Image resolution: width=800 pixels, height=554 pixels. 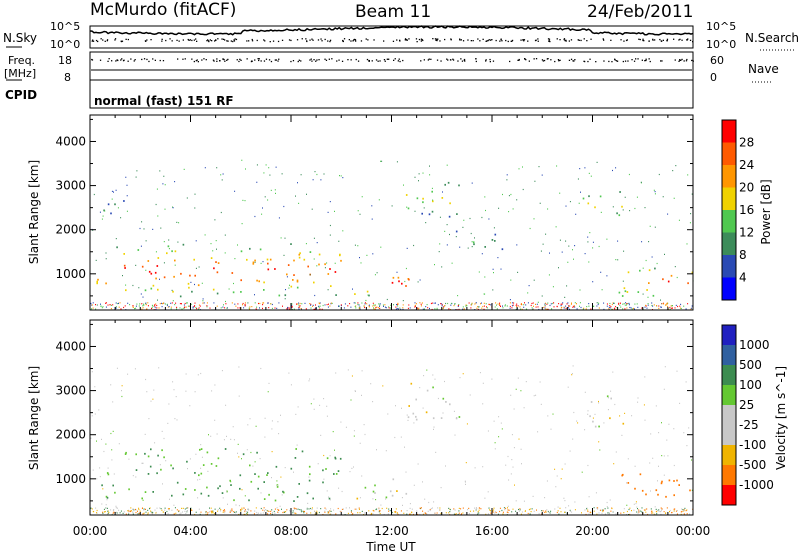 I want to click on colorbar-swatch, so click(x=729, y=289).